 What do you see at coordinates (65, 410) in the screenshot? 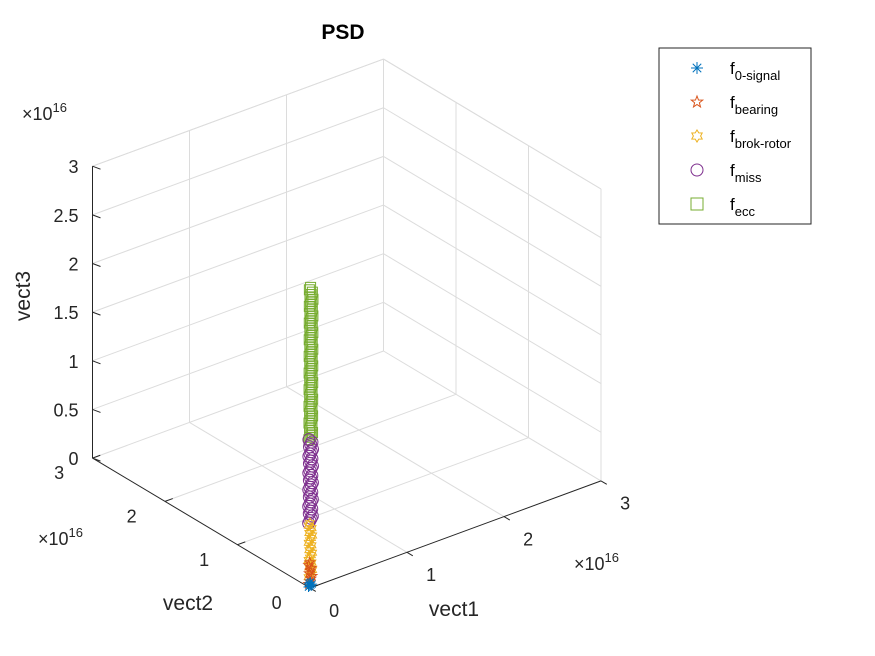
I see `z-tick-label: 0.5` at bounding box center [65, 410].